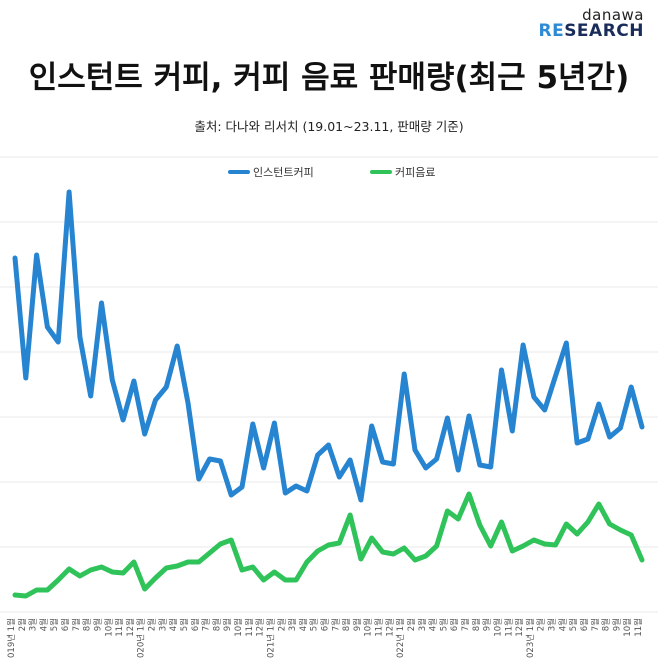  I want to click on legend-label-instant: 인스턴트커피, so click(283, 172).